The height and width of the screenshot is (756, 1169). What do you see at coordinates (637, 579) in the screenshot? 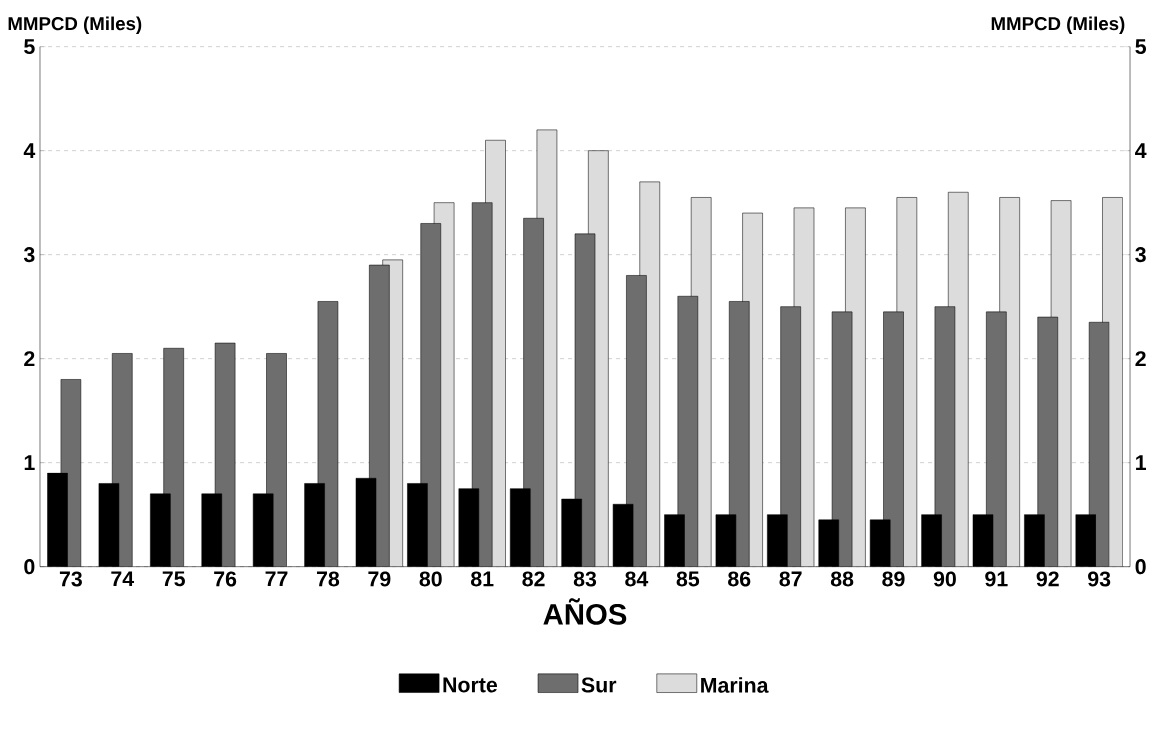
I see `x-tick-label: 84` at bounding box center [637, 579].